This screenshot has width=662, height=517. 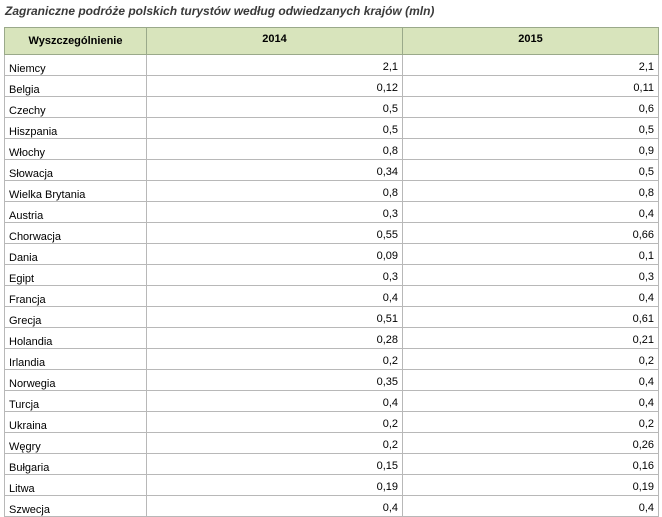 I want to click on table-row: Austria 0,3 0,4, so click(x=331, y=212).